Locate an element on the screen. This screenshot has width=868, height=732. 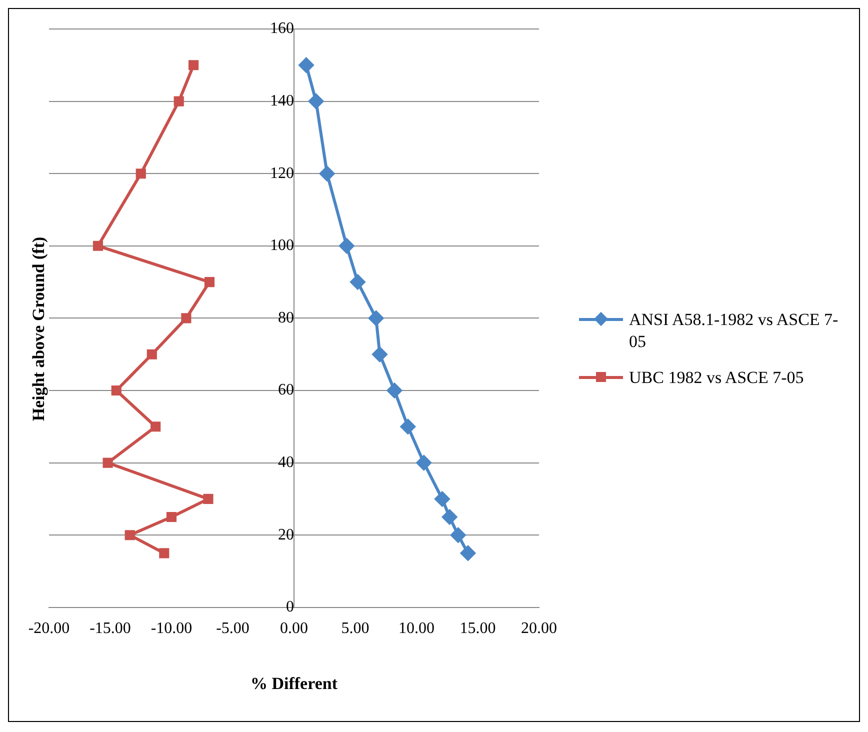
x-axis-title: % Different is located at coordinates (294, 684).